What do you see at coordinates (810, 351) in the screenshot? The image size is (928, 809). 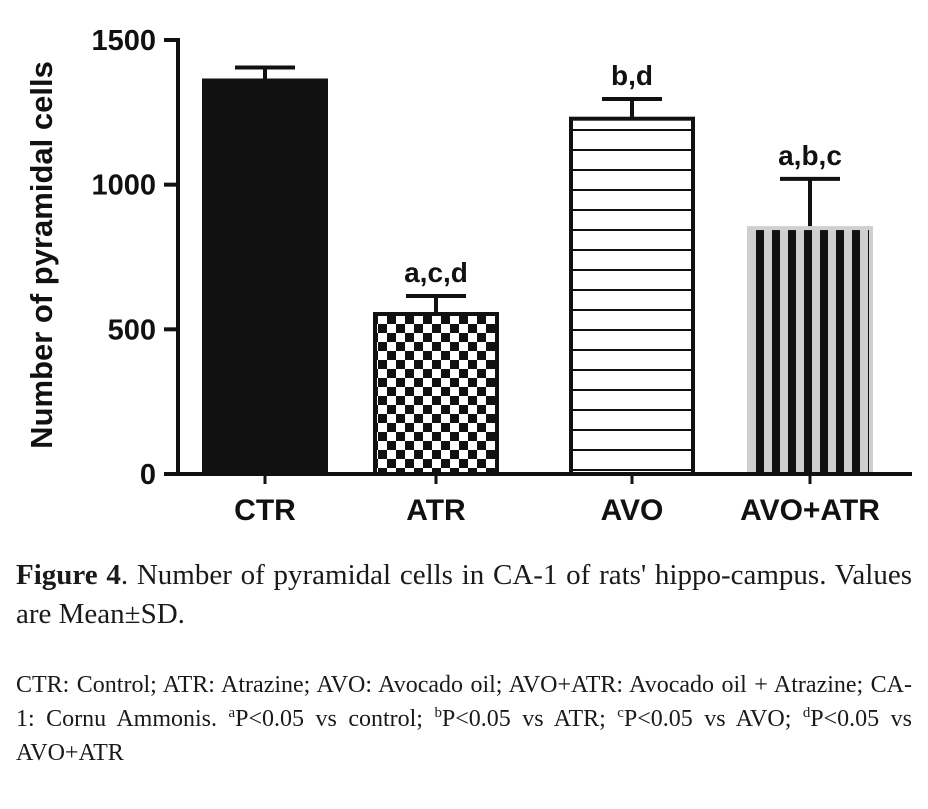 I see `bar-avo-plus-atr` at bounding box center [810, 351].